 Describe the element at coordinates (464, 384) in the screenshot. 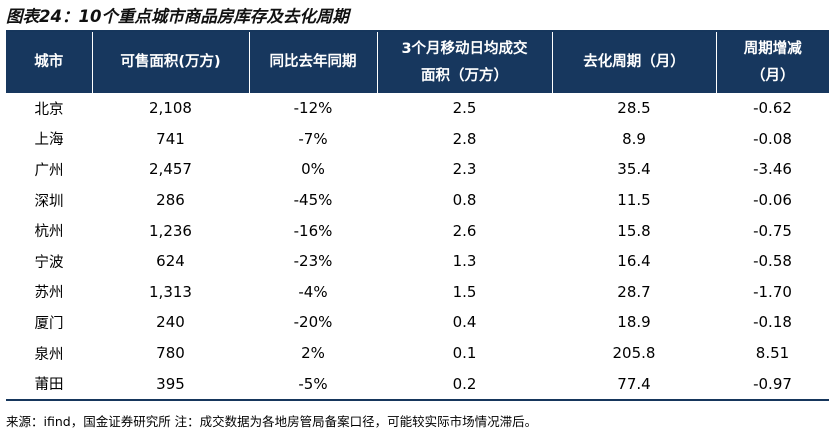

I see `table-cell: 0.2` at that location.